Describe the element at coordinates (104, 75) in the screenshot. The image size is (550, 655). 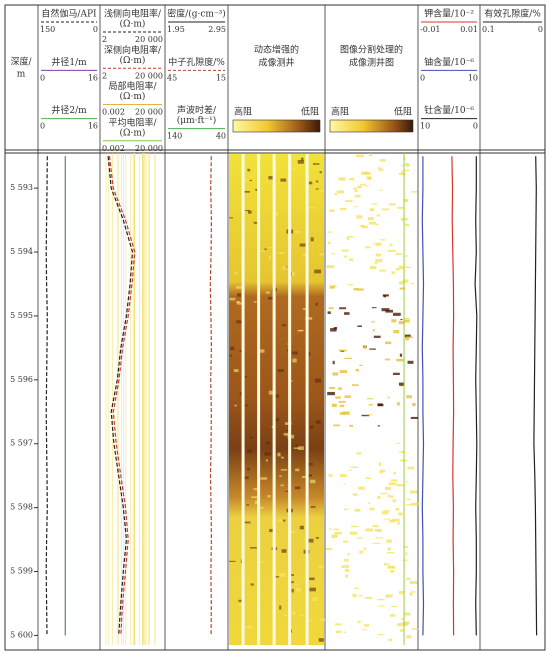
I see `scale-left: 2` at that location.